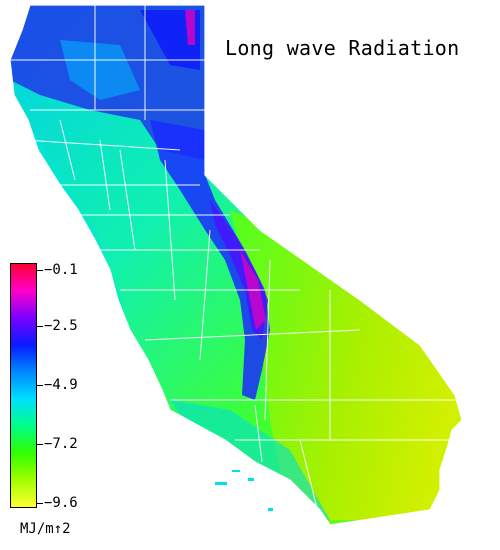 Image resolution: width=500 pixels, height=550 pixels. I want to click on colorbar-label-0: −0.1, so click(61, 270).